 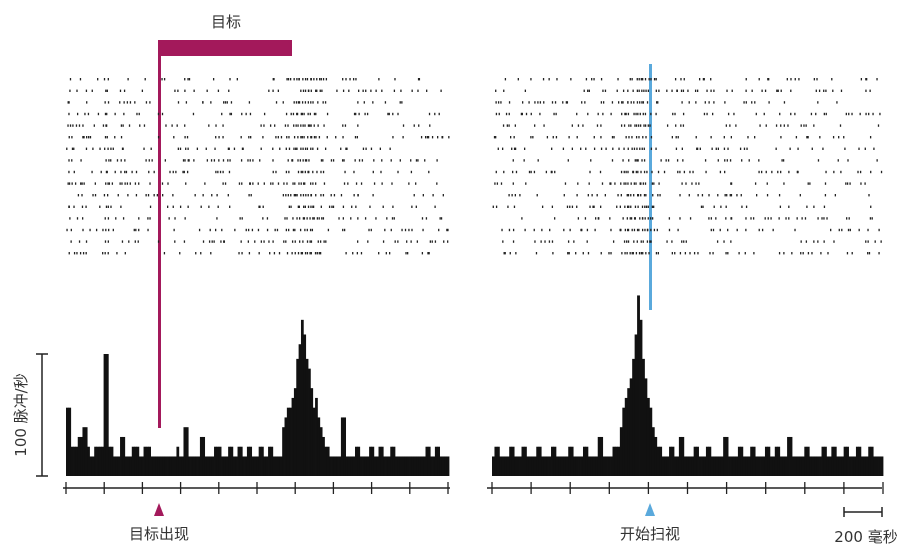 I want to click on y-scale-bar: 100 脉冲/秒, so click(x=30, y=415).